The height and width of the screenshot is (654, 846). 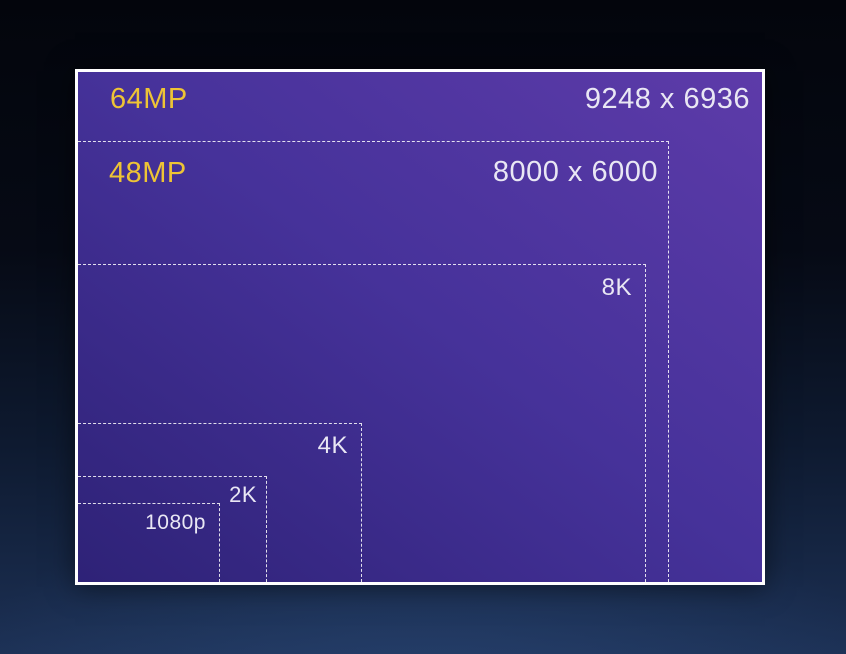 I want to click on label-48mp: 48MP, so click(x=148, y=173).